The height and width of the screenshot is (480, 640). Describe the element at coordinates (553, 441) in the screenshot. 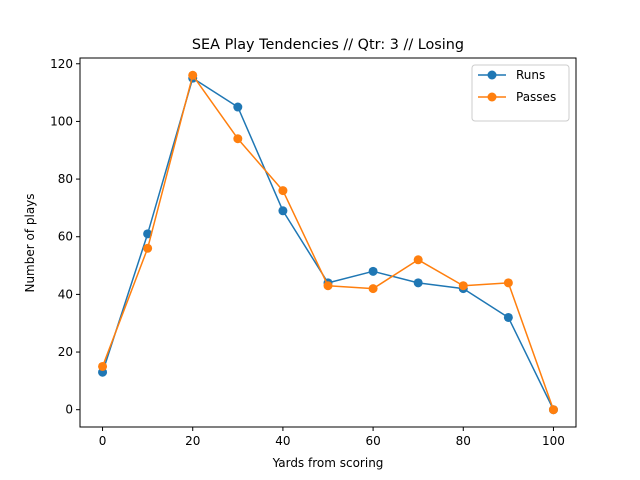

I see `x-tick-label: 100` at that location.